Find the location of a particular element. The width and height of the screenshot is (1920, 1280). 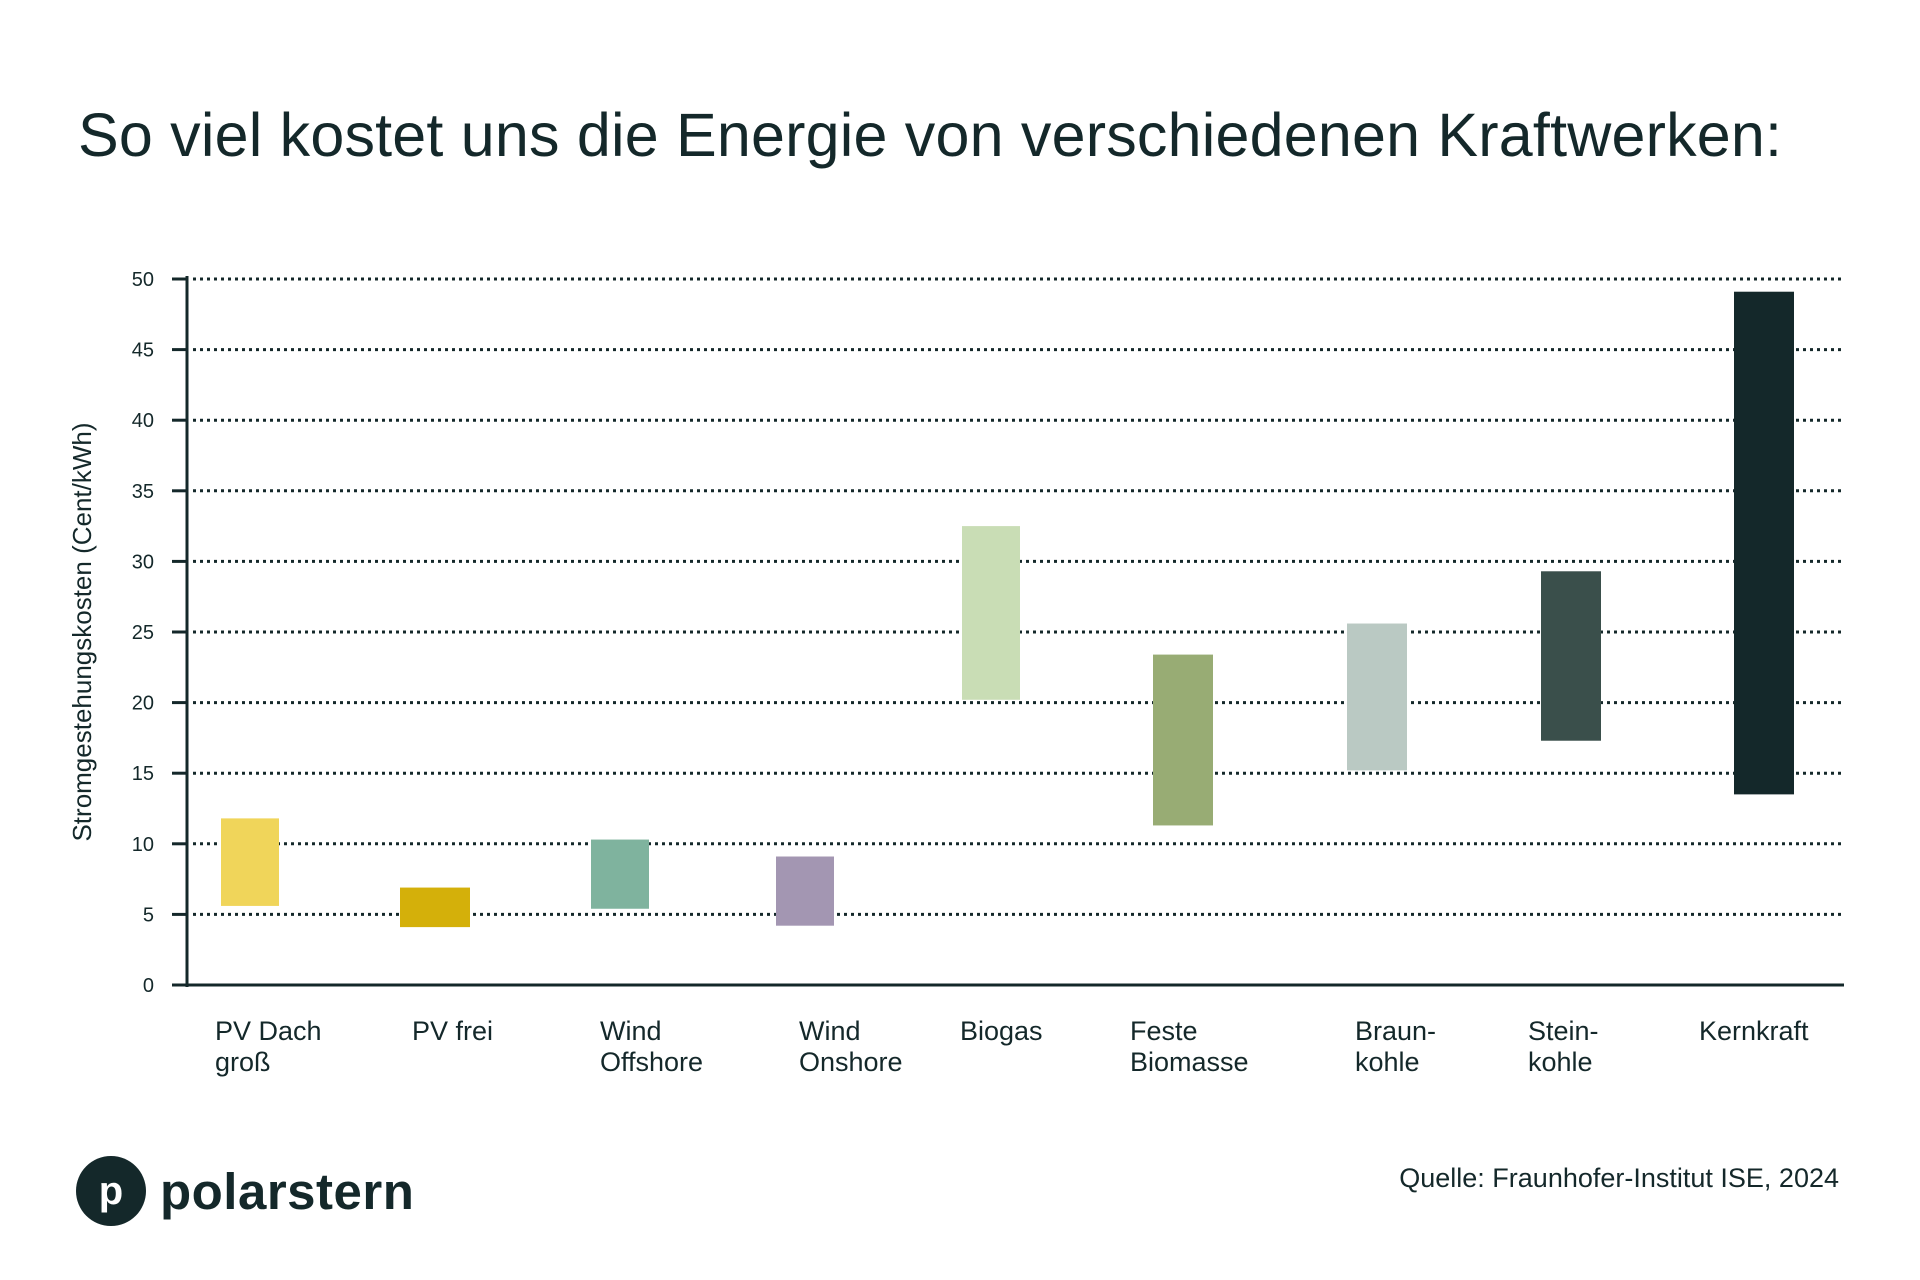

x-category-label: Biogas is located at coordinates (1001, 1031).